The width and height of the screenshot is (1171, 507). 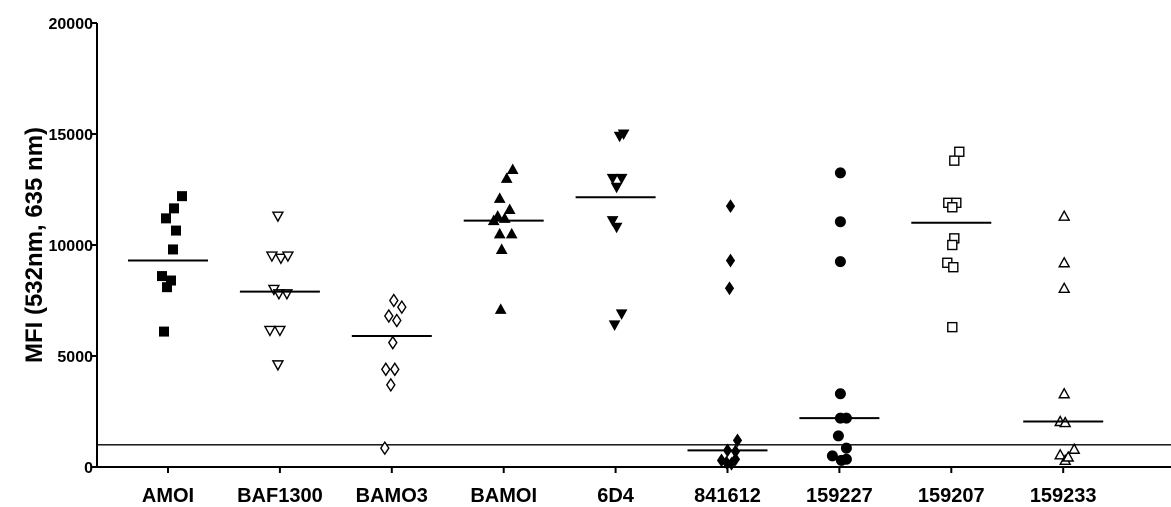 What do you see at coordinates (88, 468) in the screenshot?
I see `y-tick-label: 0` at bounding box center [88, 468].